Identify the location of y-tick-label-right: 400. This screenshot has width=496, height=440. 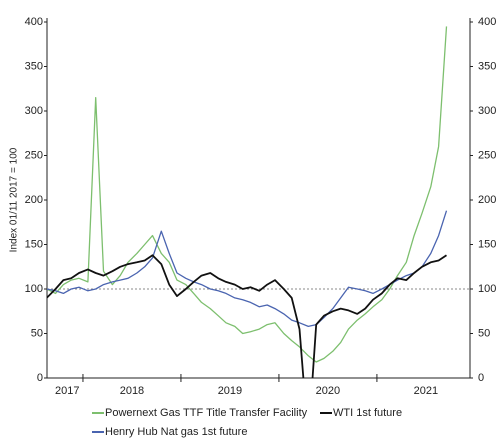
(487, 22).